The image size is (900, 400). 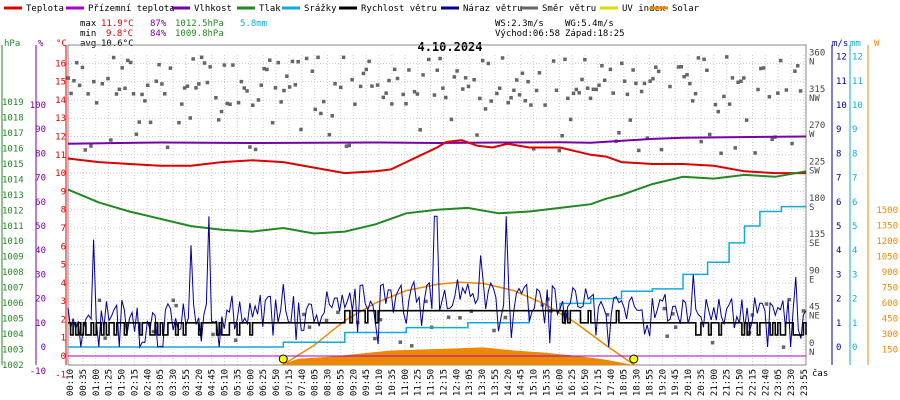 I want to click on x-tick-label: 16:00, so click(x=560, y=382).